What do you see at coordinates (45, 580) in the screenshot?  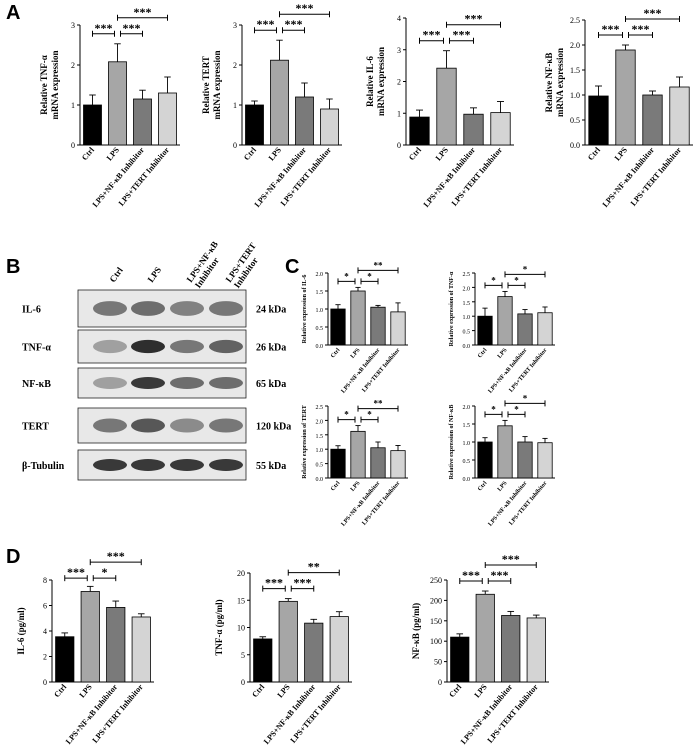 I see `y-tick-label: 8` at bounding box center [45, 580].